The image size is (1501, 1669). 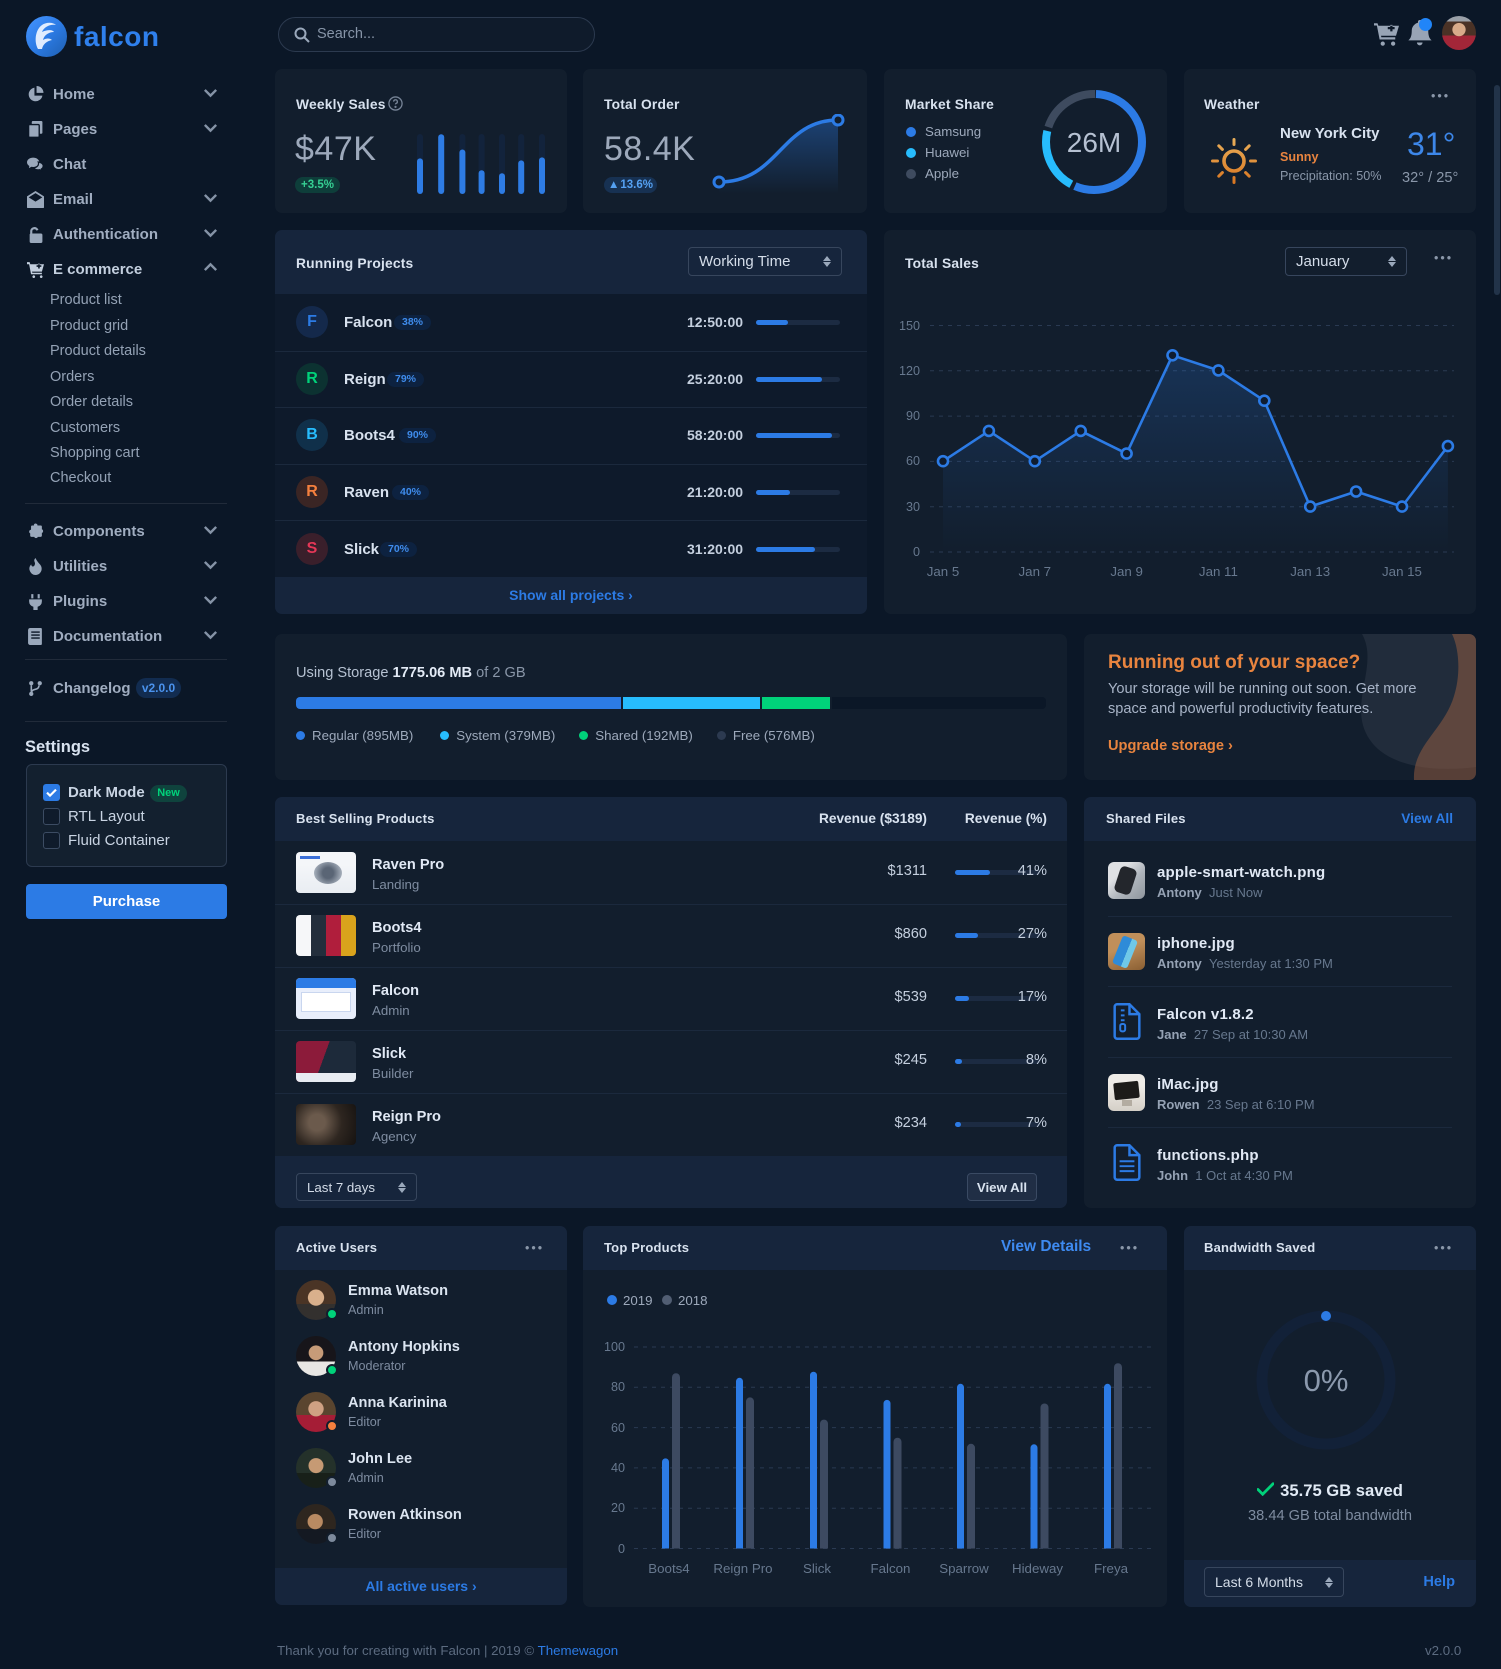 I want to click on svg-text: Reign Pro, so click(x=742, y=1568).